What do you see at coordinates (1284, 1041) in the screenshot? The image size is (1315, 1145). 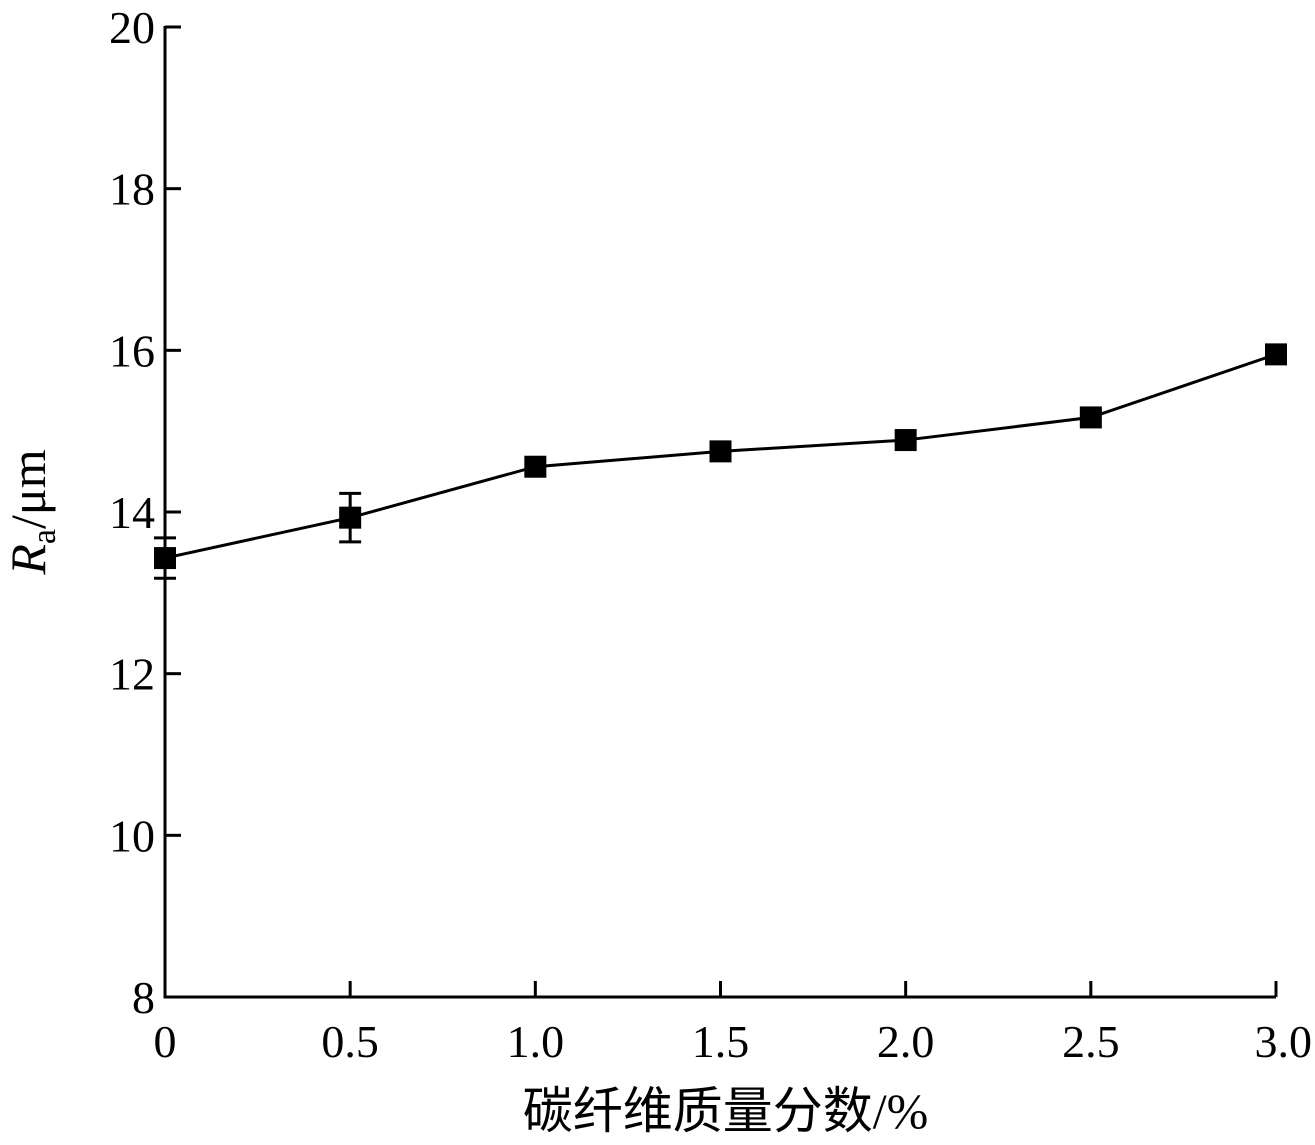 I see `x-tick-label: 3.0` at bounding box center [1284, 1041].